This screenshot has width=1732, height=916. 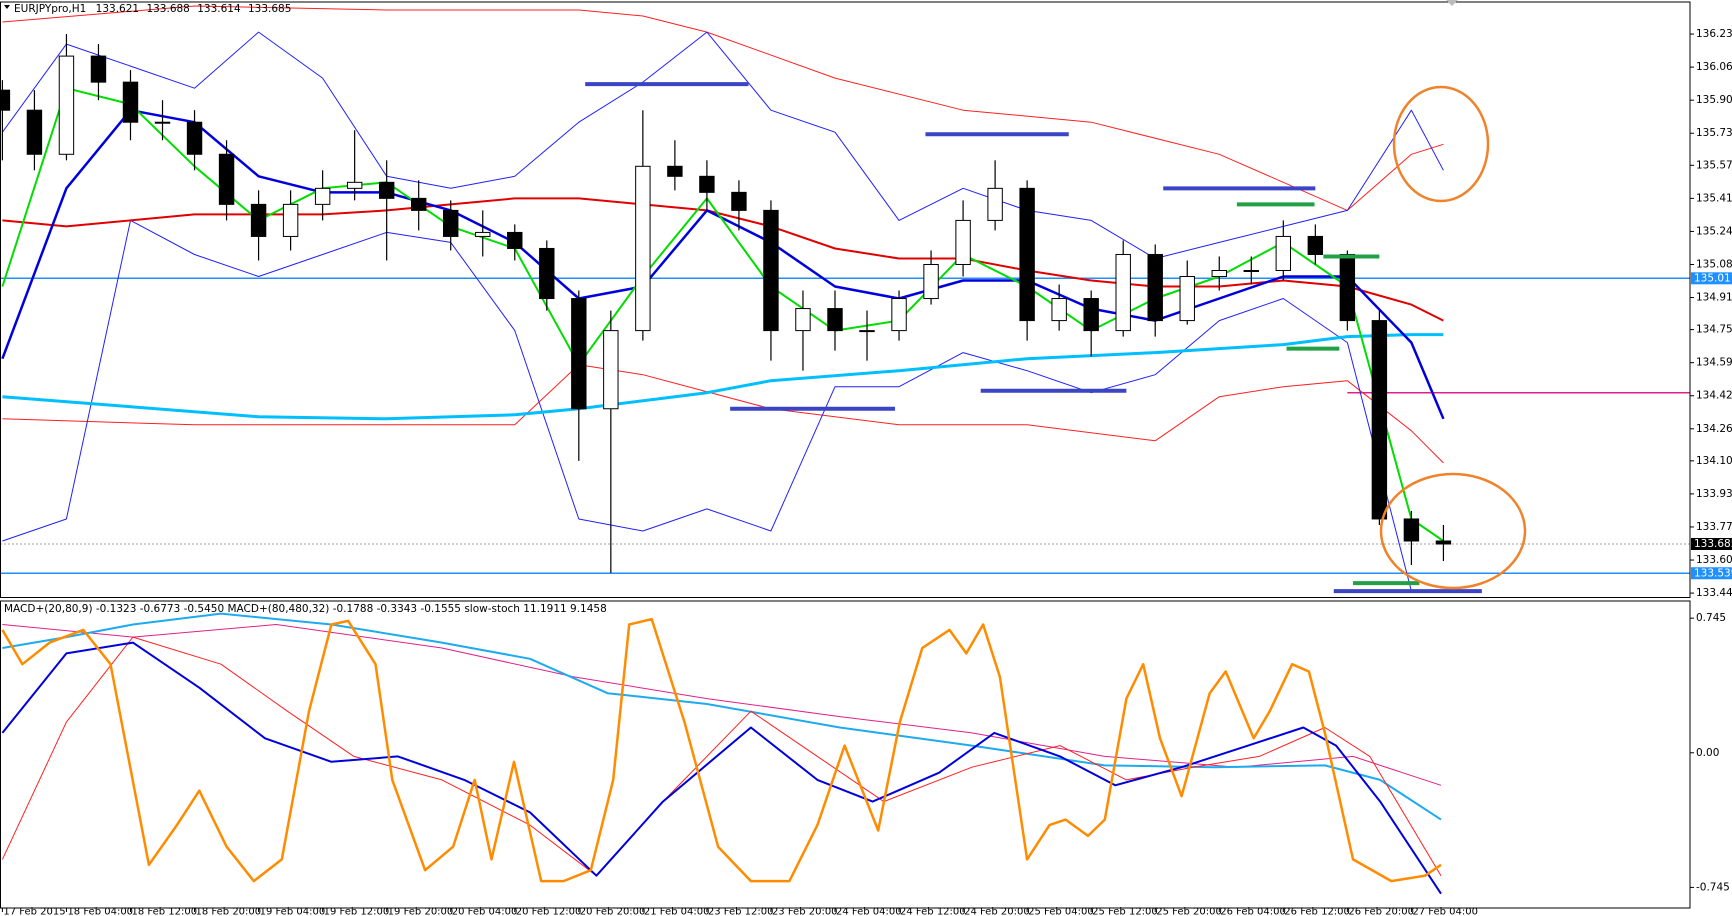 I want to click on x-tick-label: 18 Feb 12:00, so click(x=164, y=911).